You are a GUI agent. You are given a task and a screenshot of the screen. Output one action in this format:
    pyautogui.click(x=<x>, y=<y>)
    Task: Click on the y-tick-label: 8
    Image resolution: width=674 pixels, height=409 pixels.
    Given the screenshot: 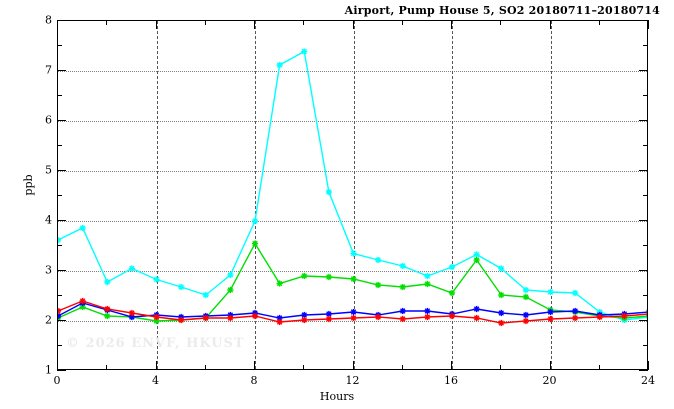 What is the action you would take?
    pyautogui.click(x=48, y=20)
    